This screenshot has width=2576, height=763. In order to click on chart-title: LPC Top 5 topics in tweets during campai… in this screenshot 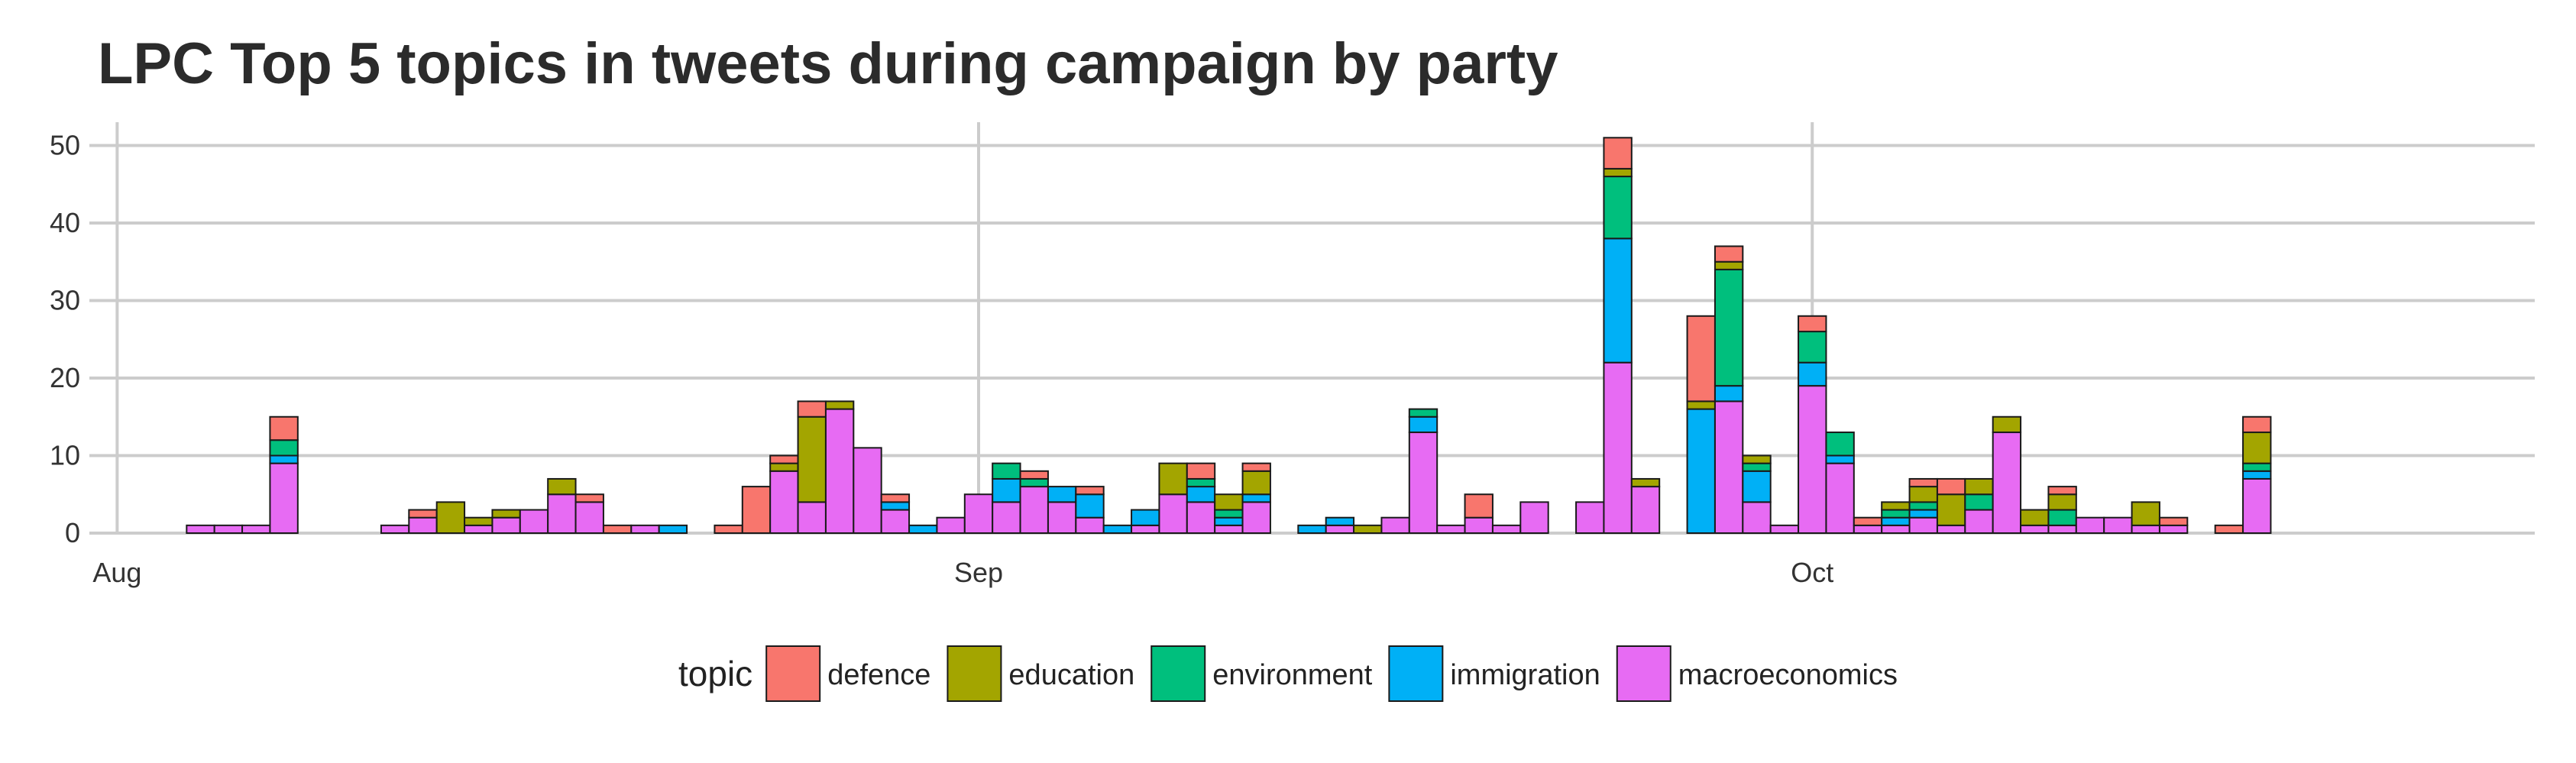, I will do `click(828, 64)`.